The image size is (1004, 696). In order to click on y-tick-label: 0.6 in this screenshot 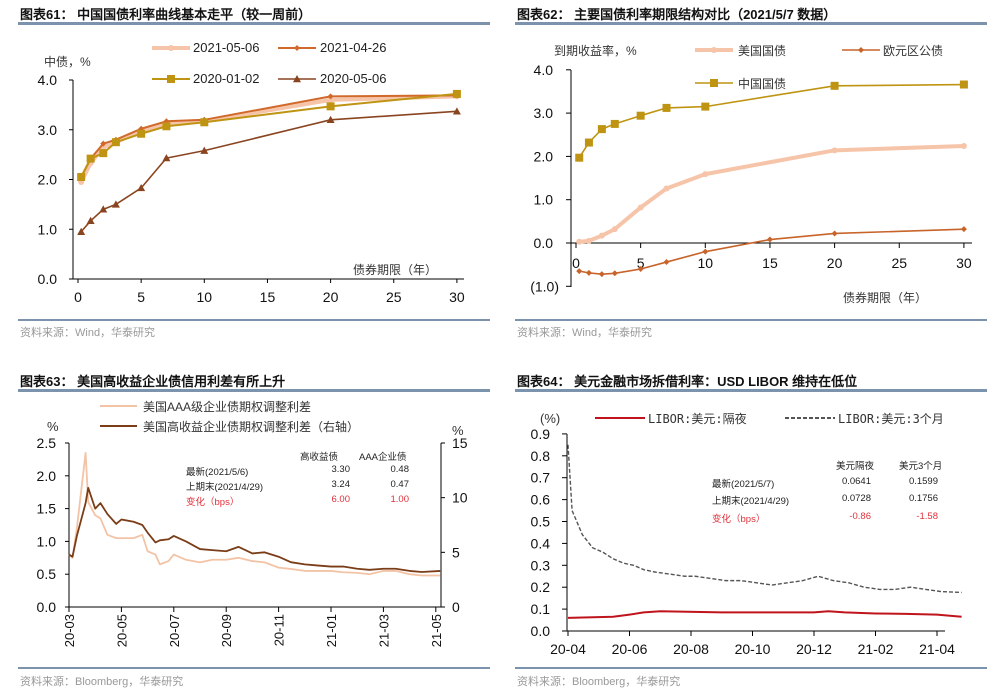, I will do `click(541, 500)`.